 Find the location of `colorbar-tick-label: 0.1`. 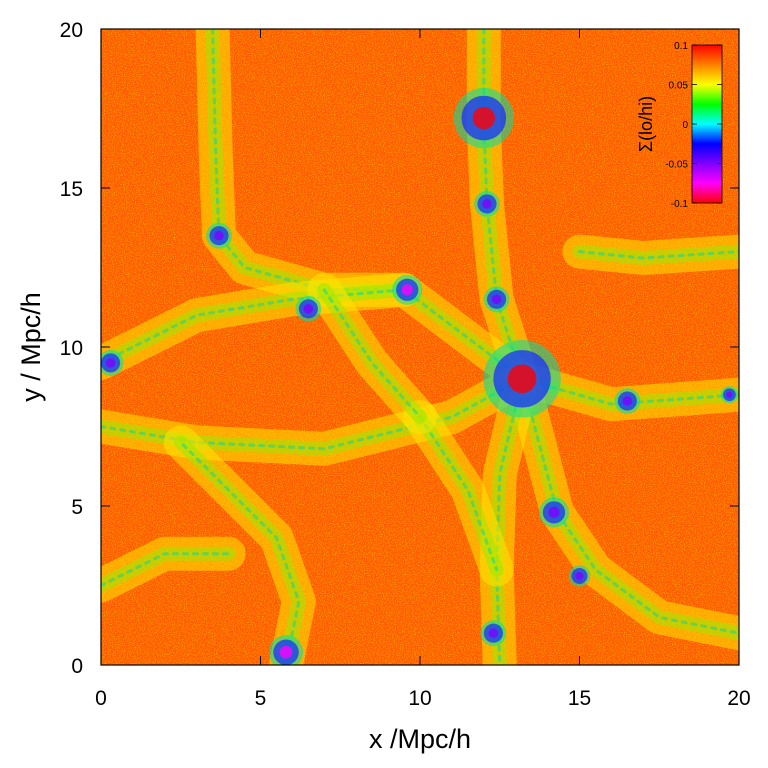

colorbar-tick-label: 0.1 is located at coordinates (681, 46).